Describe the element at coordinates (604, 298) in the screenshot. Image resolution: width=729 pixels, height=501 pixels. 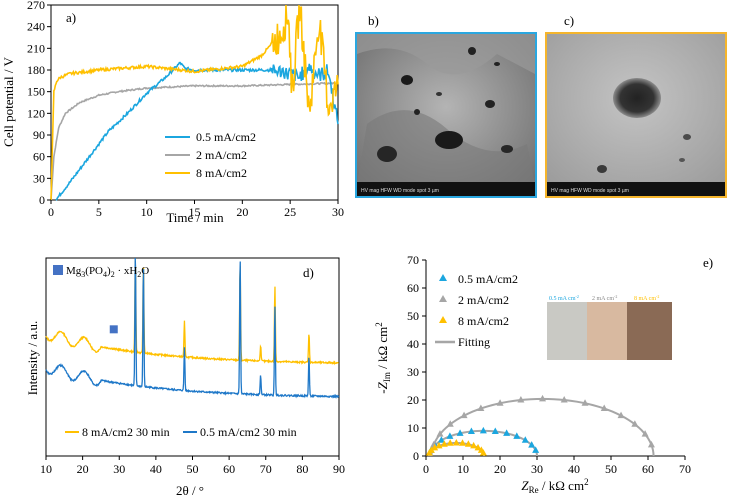
I see `inset-label-1: 2 mA cm-2` at that location.